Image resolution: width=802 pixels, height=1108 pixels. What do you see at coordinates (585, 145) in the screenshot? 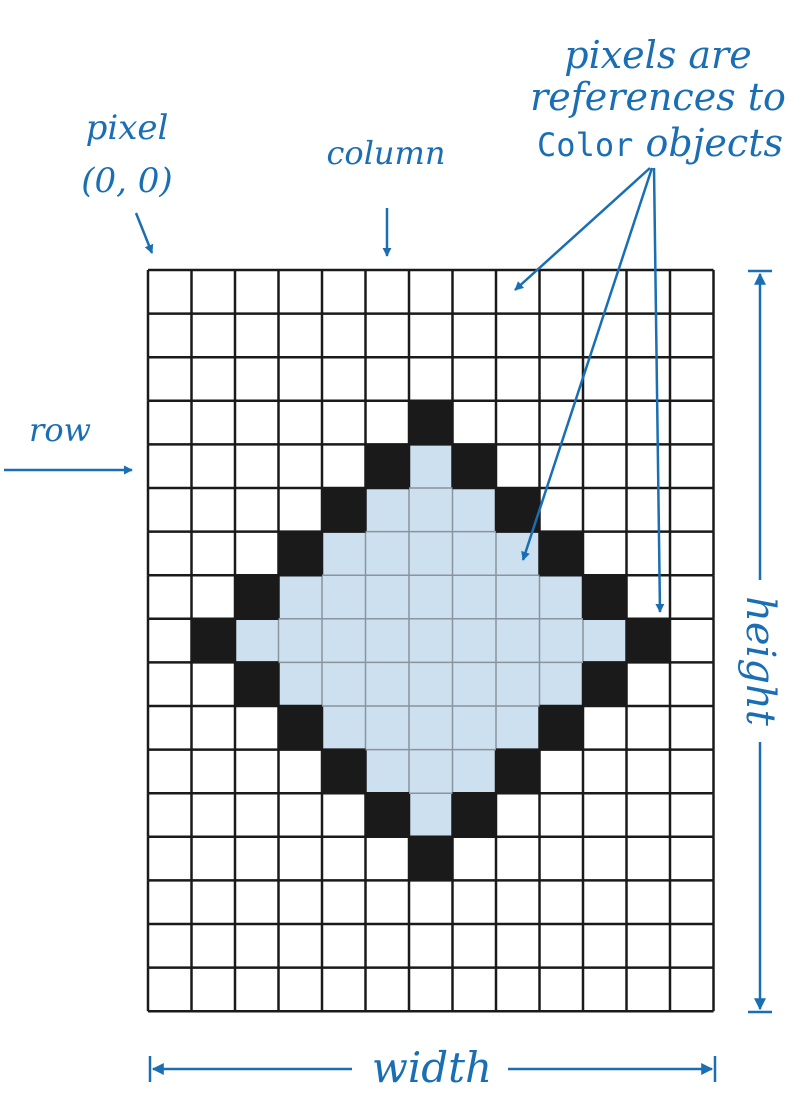
I see `color-class-name: Color` at bounding box center [585, 145].